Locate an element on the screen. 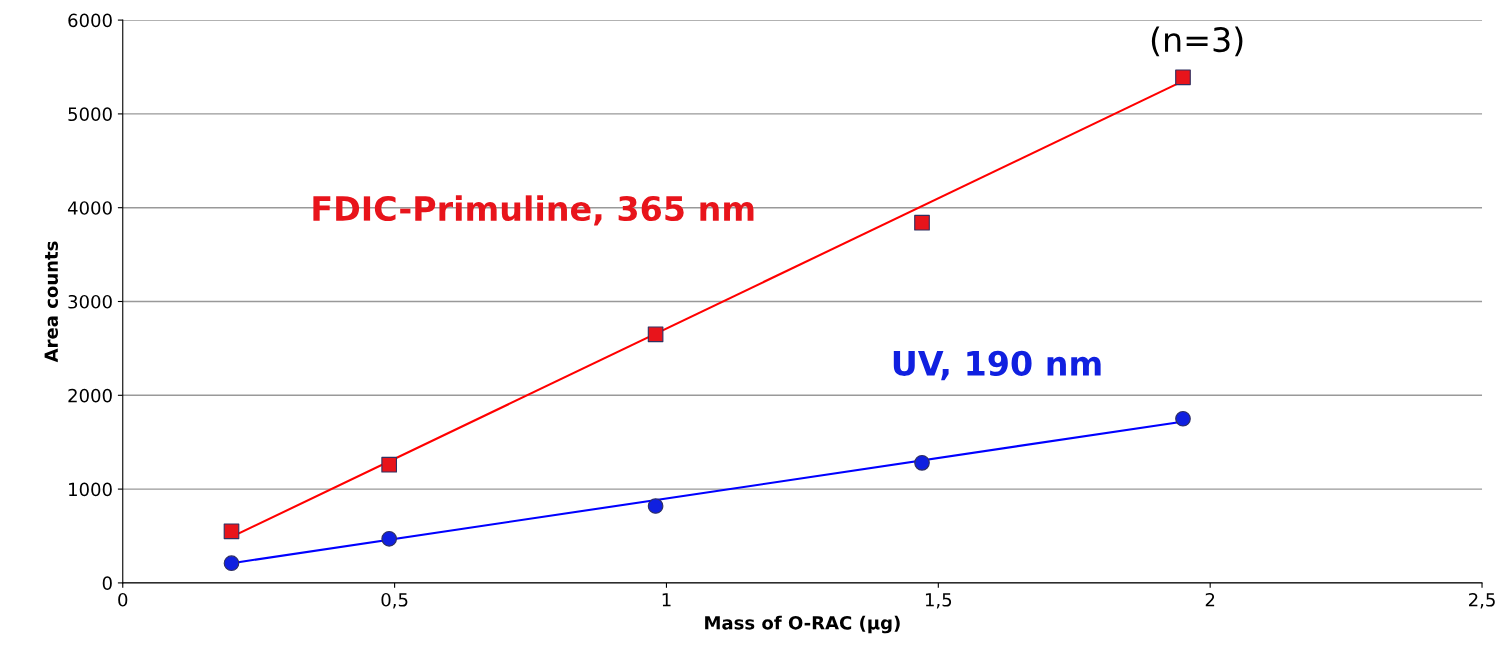 This screenshot has height=670, width=1497. x-tick-label: 1 is located at coordinates (666, 600).